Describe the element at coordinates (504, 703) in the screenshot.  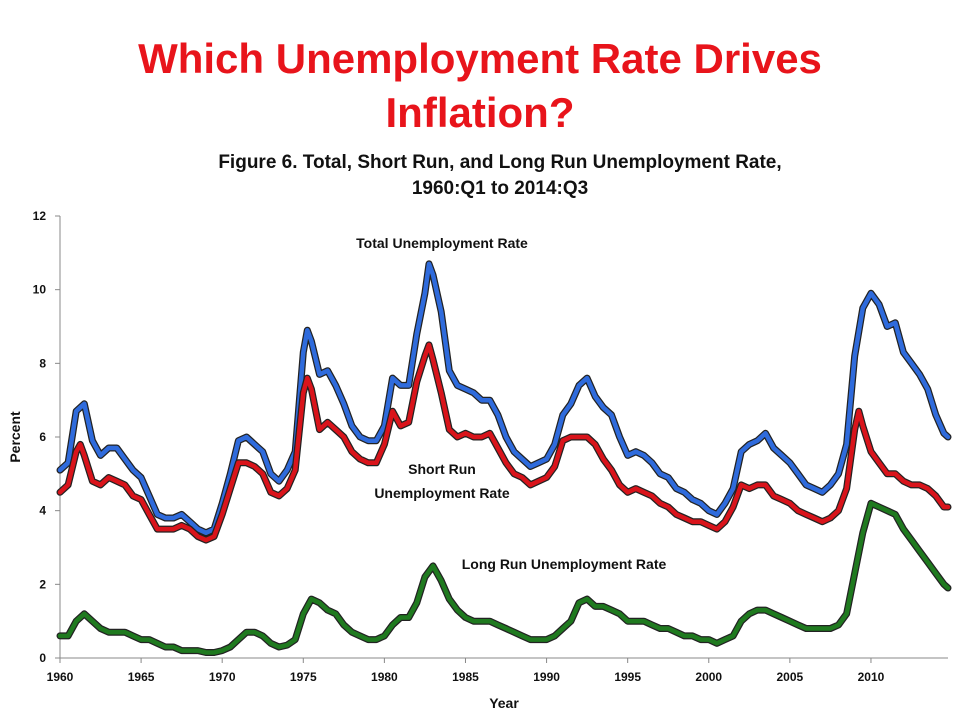
I see `x-axis-title: Year` at that location.